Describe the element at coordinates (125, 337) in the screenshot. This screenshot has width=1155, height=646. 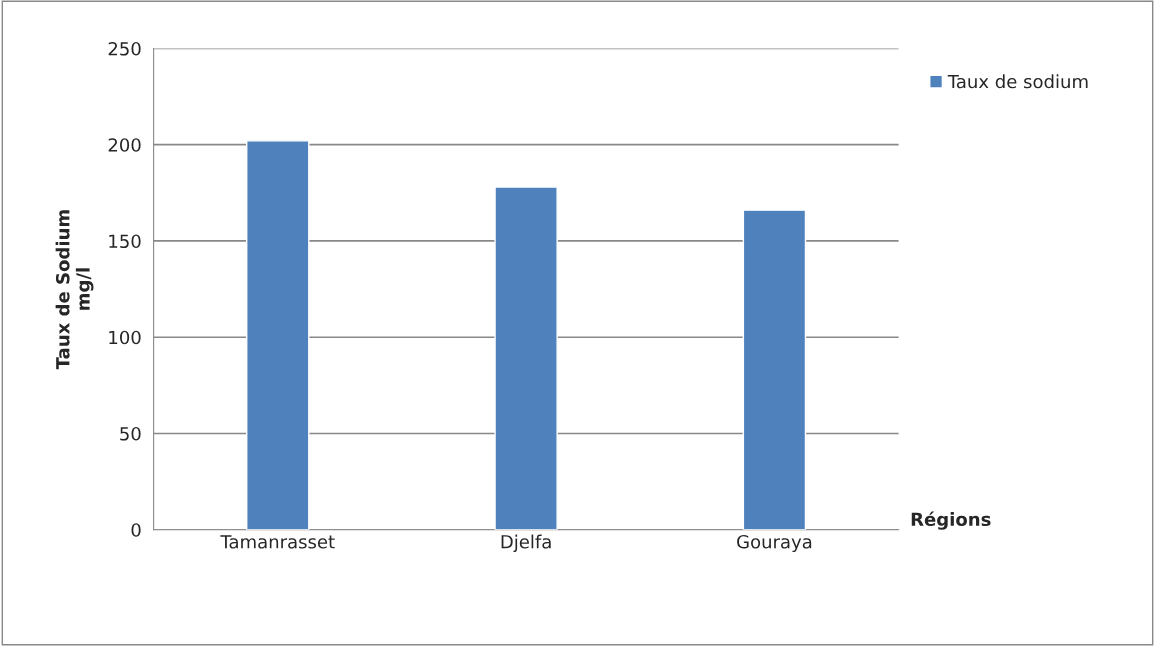
I see `y-tick-label: 100` at that location.